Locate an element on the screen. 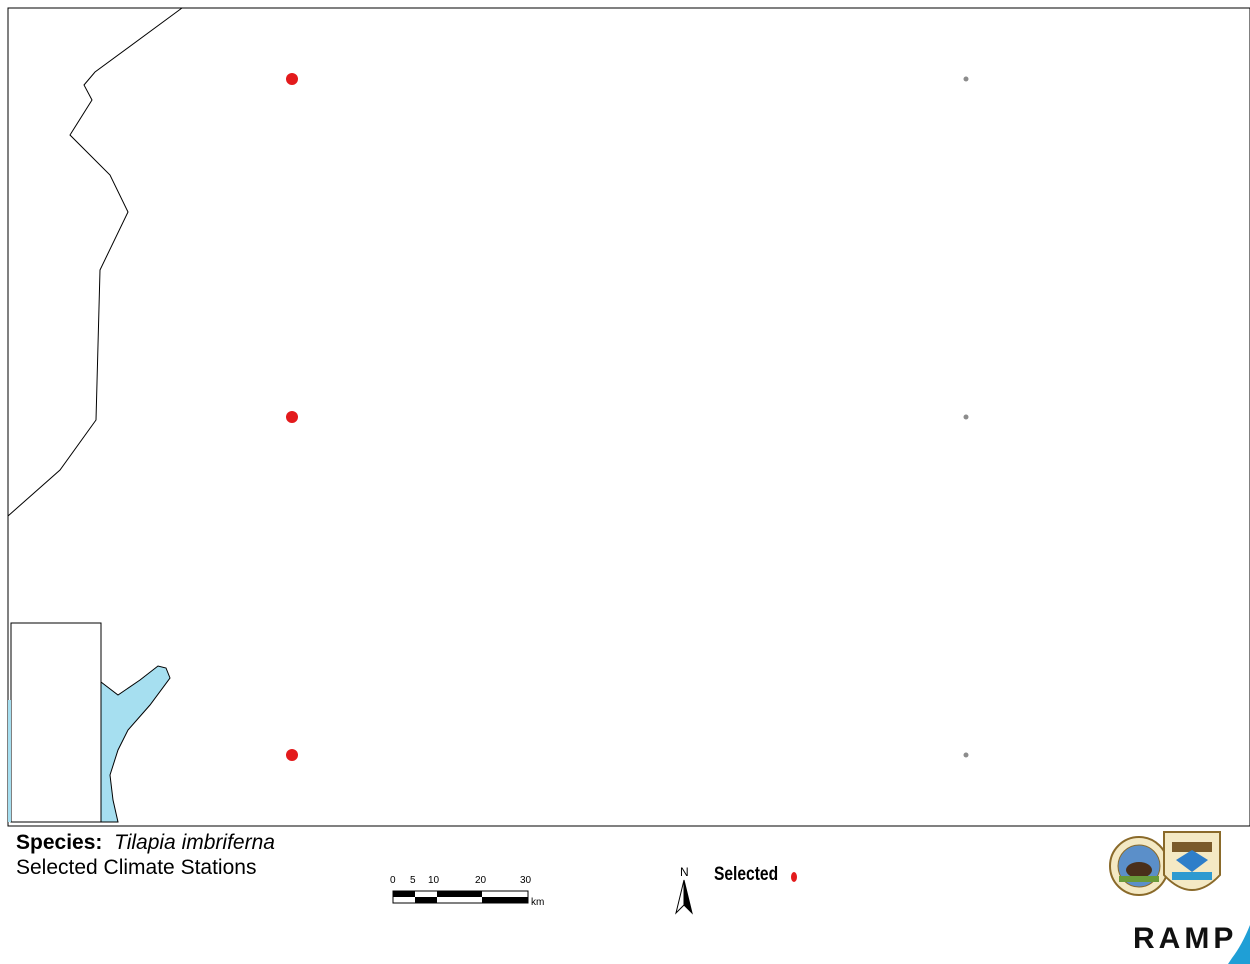 The image size is (1250, 964). north-arrow-label: N is located at coordinates (684, 872).